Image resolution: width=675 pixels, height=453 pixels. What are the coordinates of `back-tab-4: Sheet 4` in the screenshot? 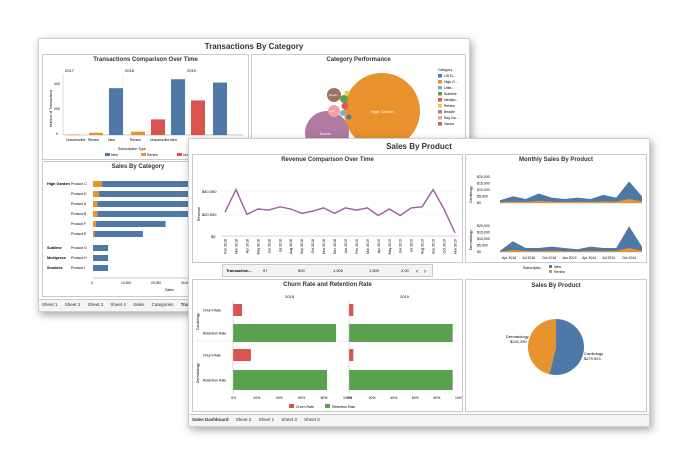 It's located at (118, 304).